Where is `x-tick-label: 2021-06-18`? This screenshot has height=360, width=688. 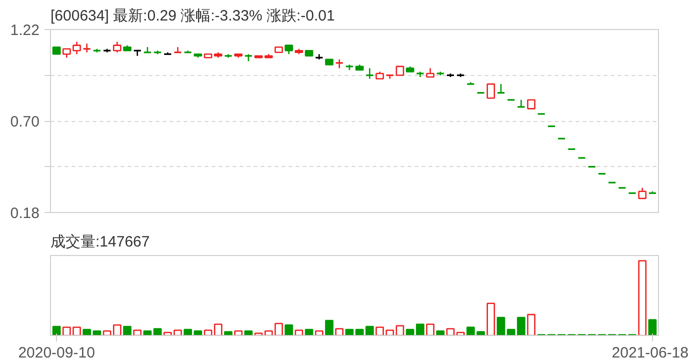
x-tick-label: 2021-06-18 is located at coordinates (650, 352).